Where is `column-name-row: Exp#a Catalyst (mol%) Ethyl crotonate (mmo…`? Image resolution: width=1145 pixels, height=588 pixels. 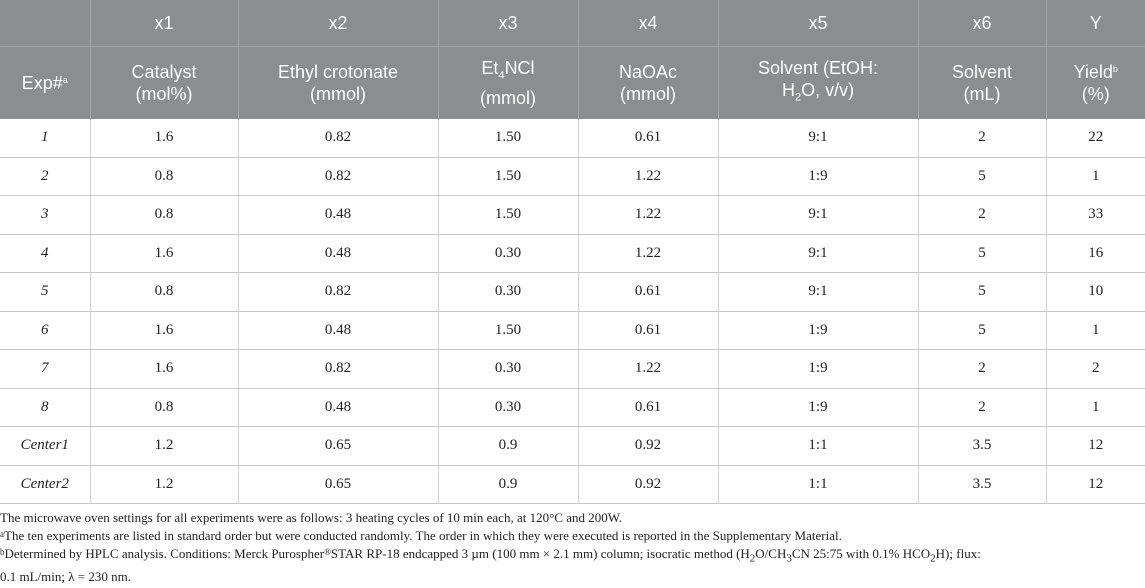 column-name-row: Exp#a Catalyst (mol%) Ethyl crotonate (mmo… is located at coordinates (572, 82).